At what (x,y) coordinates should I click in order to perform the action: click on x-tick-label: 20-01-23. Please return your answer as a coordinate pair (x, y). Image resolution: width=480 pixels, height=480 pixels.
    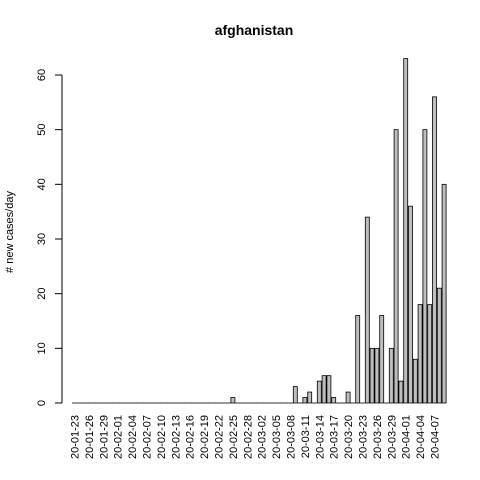
    Looking at the image, I should click on (76, 437).